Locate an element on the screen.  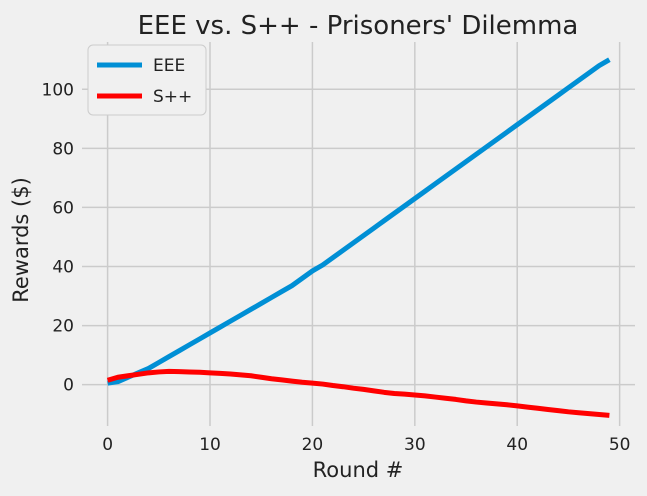
y-tick-label: 0 is located at coordinates (68, 386).